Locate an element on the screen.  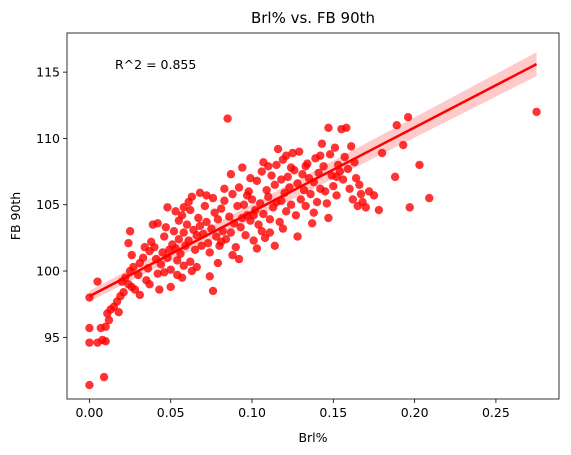
x-tick-label: 0.00 is located at coordinates (90, 412).